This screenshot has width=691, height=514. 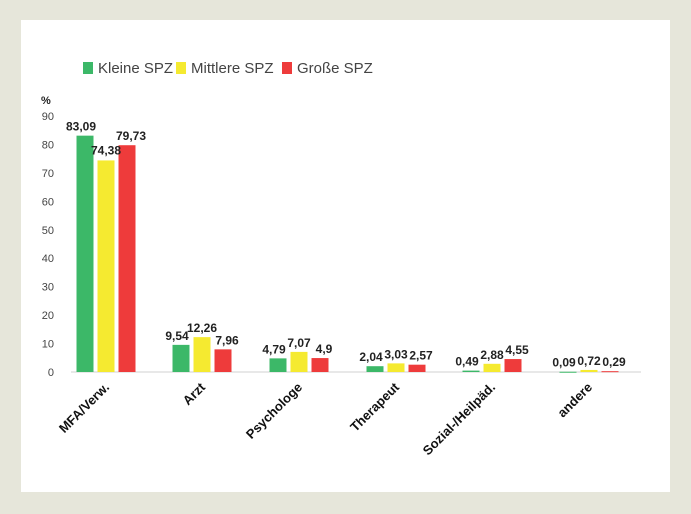 I want to click on data-label: 2,57, so click(x=421, y=356).